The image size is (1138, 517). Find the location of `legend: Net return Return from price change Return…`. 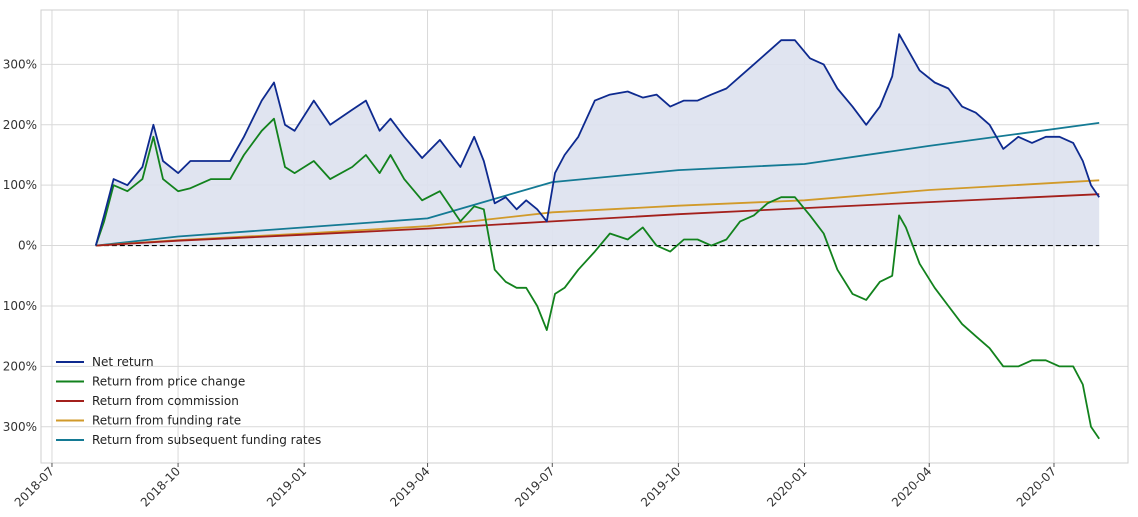

legend: Net return Return from price change Return… is located at coordinates (188, 401).